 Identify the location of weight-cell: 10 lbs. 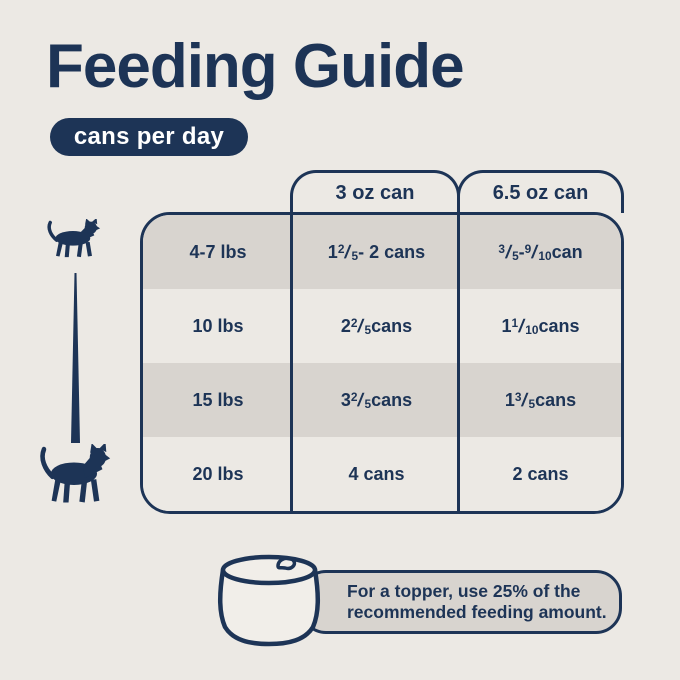
(218, 325).